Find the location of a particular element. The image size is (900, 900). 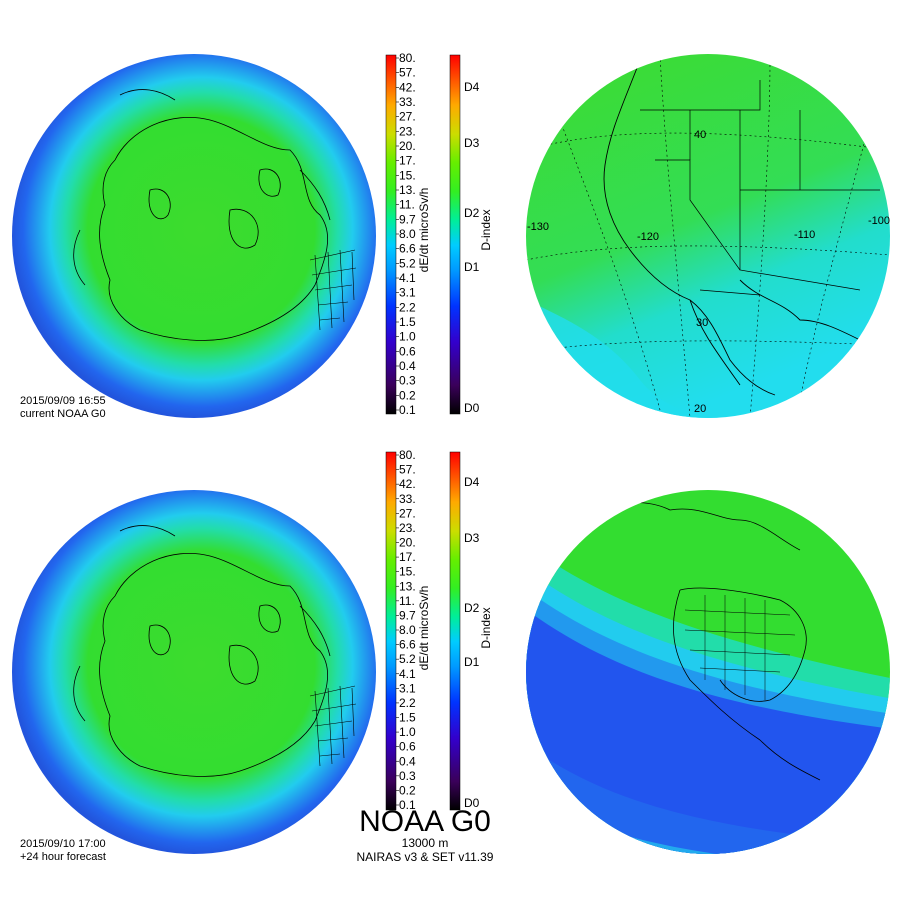

lon-label: -120 is located at coordinates (648, 237).